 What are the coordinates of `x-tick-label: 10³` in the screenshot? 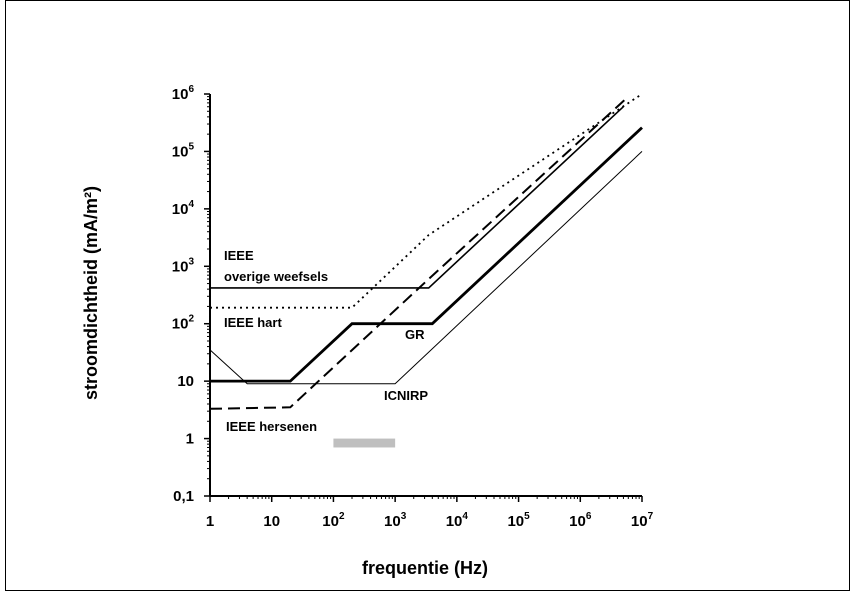 It's located at (395, 520).